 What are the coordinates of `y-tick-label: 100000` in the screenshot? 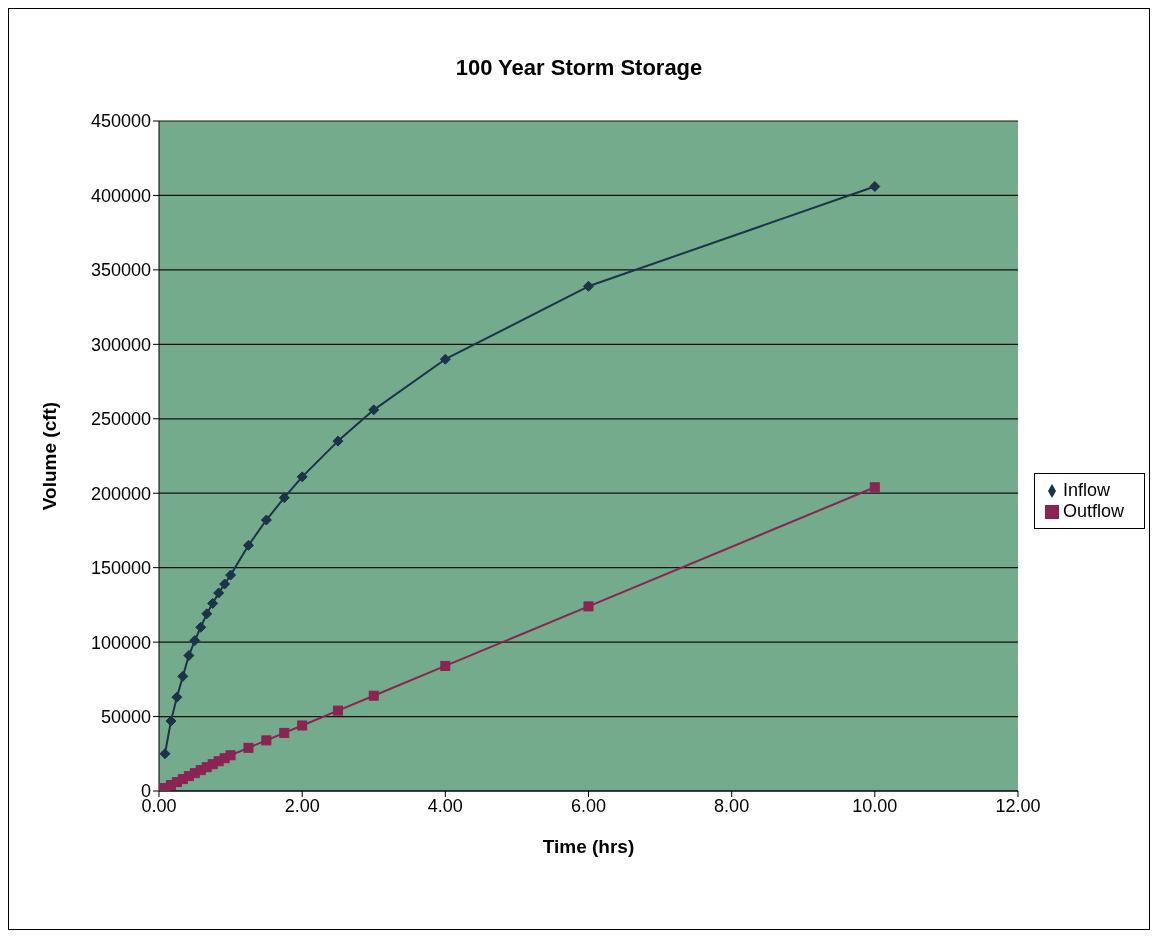 It's located at (120, 642).